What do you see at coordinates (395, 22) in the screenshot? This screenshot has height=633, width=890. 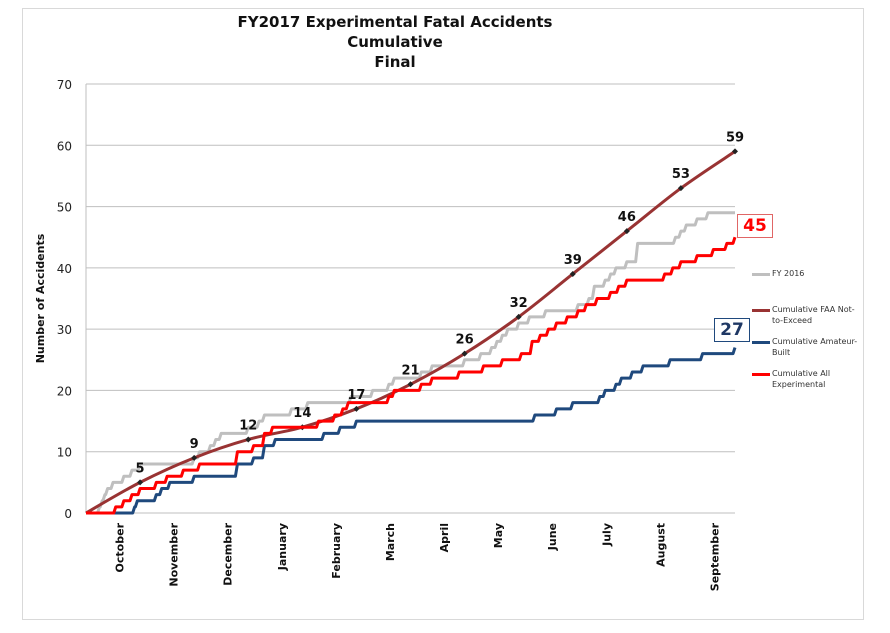 I see `chart-title-line-1: FY2017 Experimental Fatal Accidents` at bounding box center [395, 22].